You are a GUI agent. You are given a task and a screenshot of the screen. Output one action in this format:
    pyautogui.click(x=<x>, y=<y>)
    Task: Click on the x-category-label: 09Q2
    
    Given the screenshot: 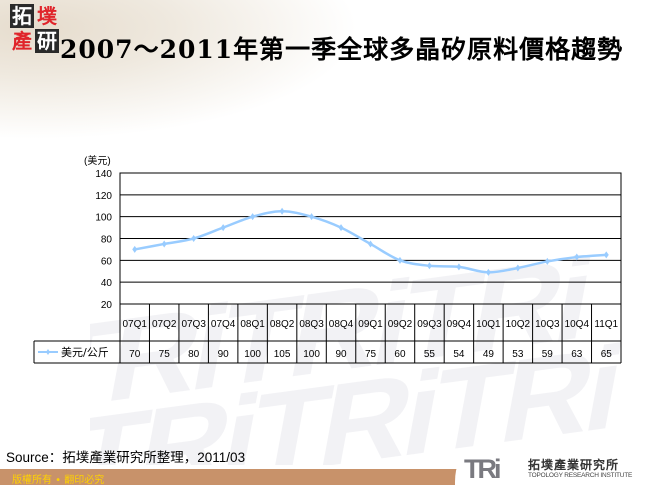 What is the action you would take?
    pyautogui.click(x=400, y=324)
    